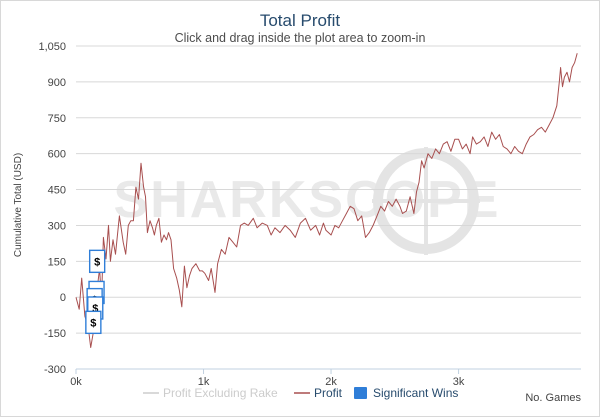 The height and width of the screenshot is (417, 600). Describe the element at coordinates (57, 262) in the screenshot. I see `y-tick-label: 150` at that location.